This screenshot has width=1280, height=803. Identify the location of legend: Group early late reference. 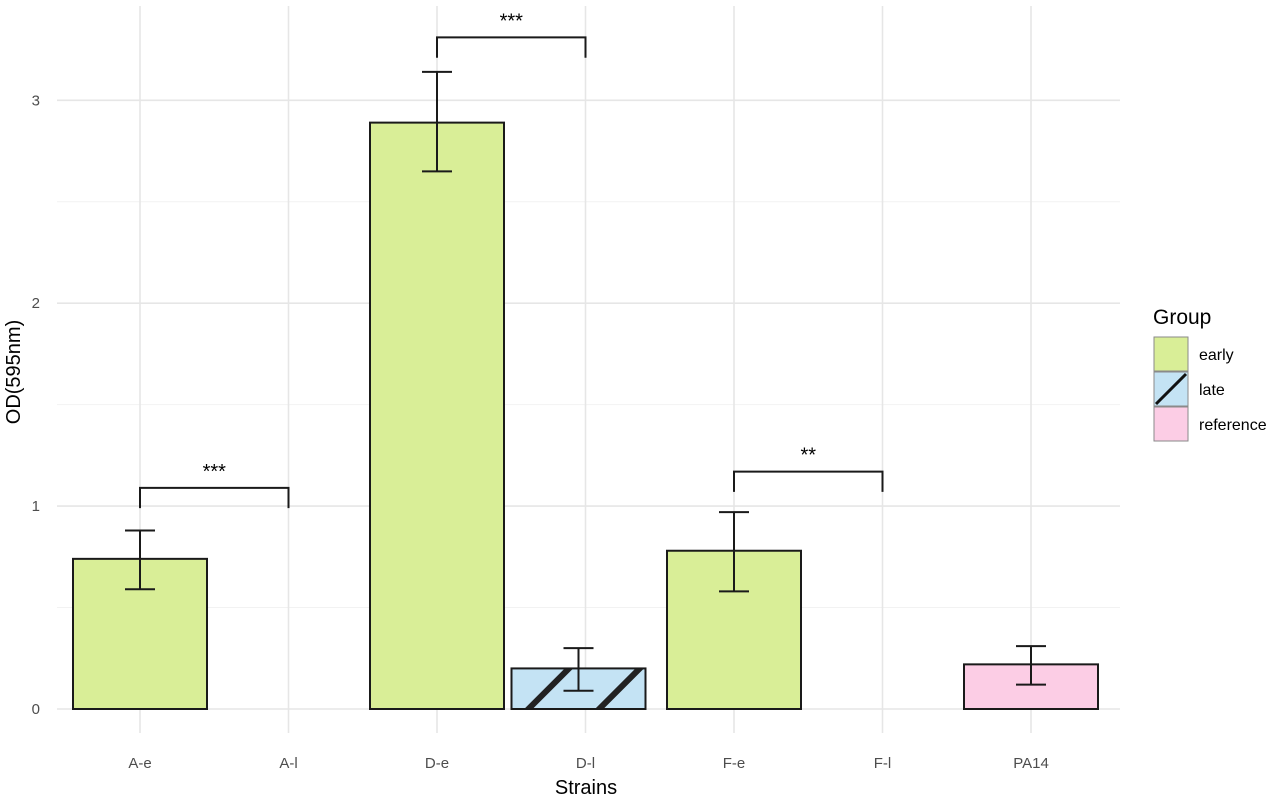
(1210, 374).